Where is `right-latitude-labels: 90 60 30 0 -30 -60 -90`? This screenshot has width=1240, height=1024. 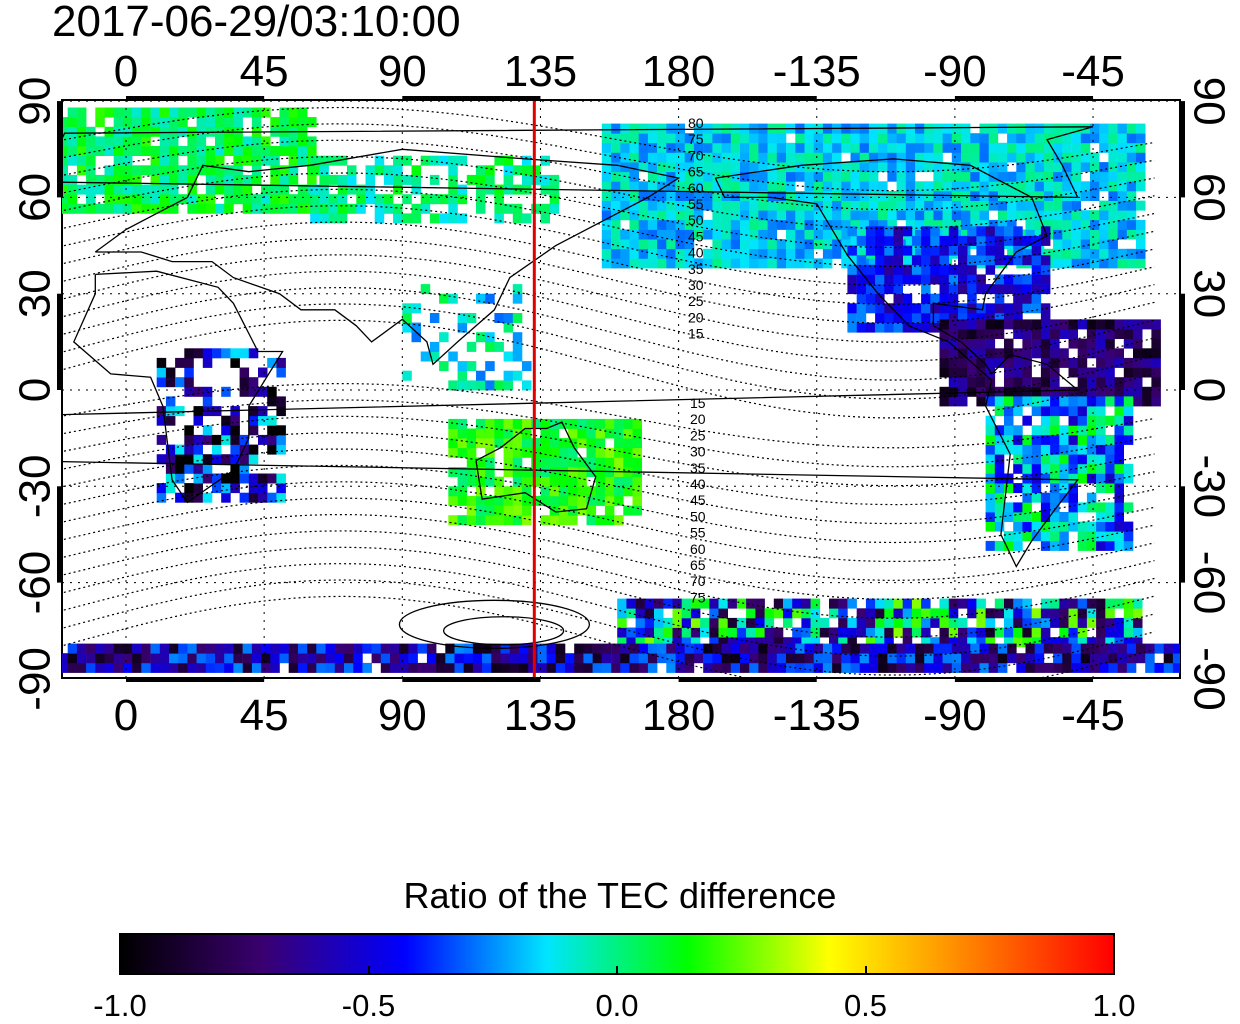
right-latitude-labels: 90 60 30 0 -30 -60 -90 is located at coordinates (1208, 394).